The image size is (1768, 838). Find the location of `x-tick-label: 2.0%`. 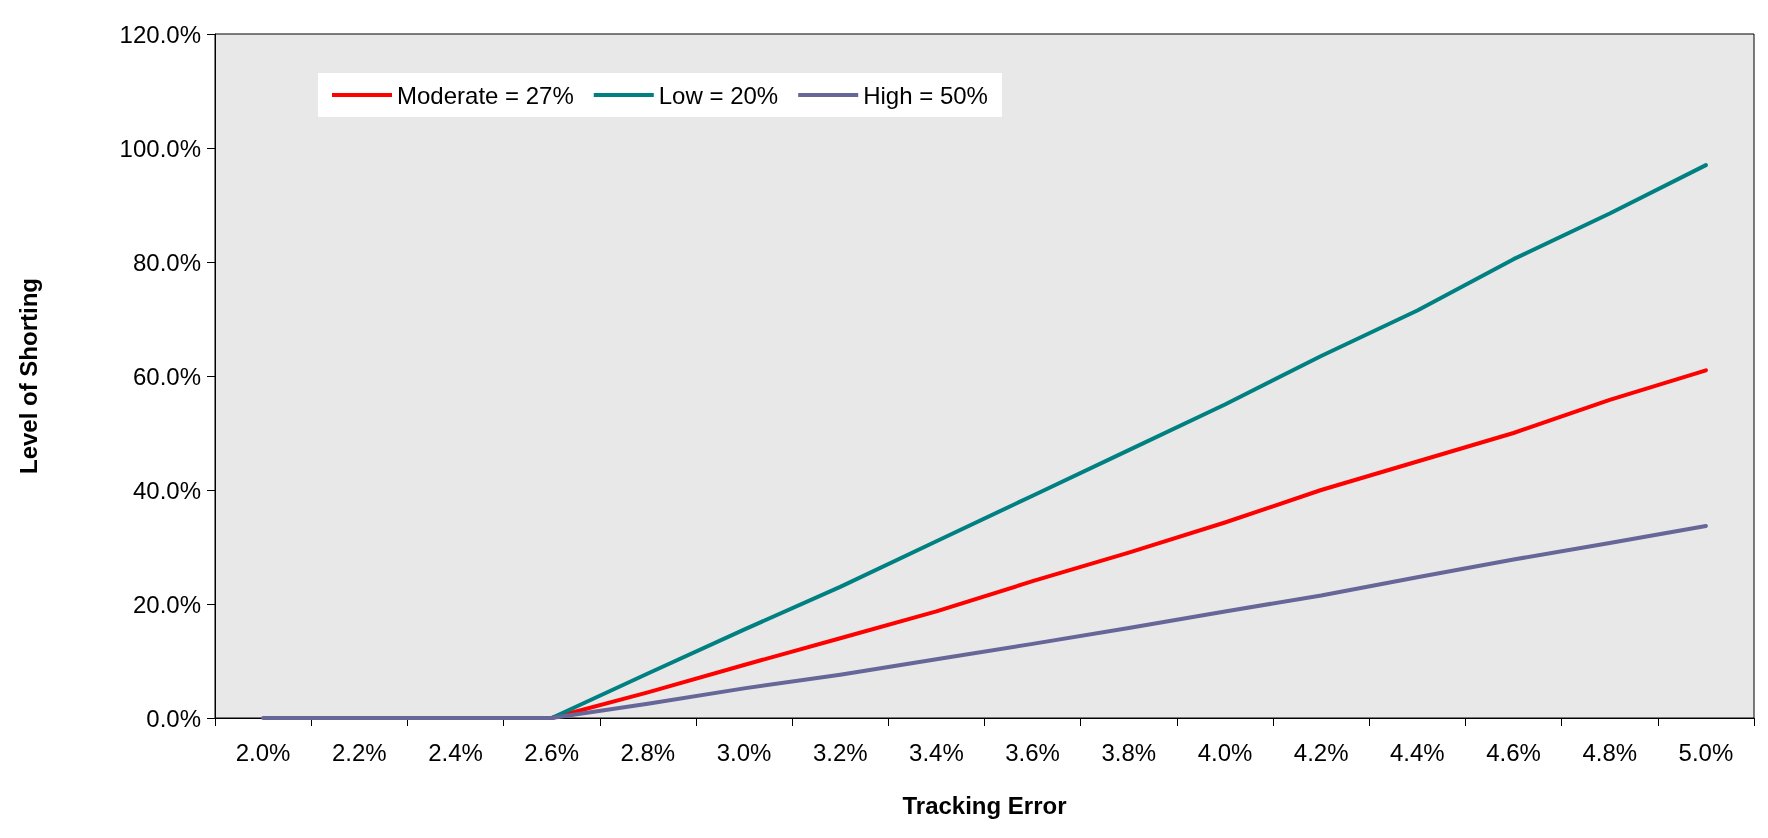

x-tick-label: 2.0% is located at coordinates (263, 752).